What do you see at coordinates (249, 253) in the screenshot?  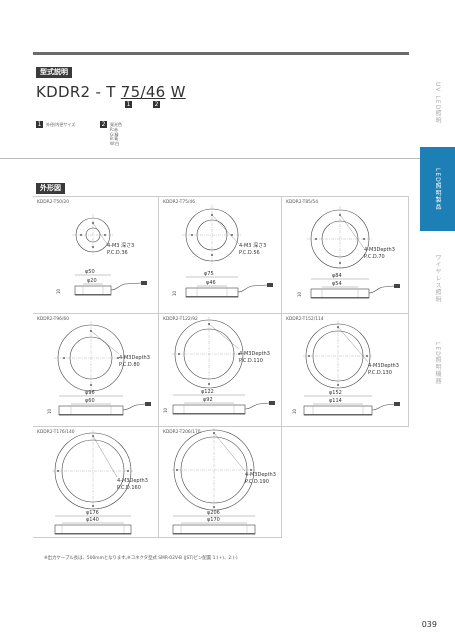 I see `pcd-label: P.C.D.56` at bounding box center [249, 253].